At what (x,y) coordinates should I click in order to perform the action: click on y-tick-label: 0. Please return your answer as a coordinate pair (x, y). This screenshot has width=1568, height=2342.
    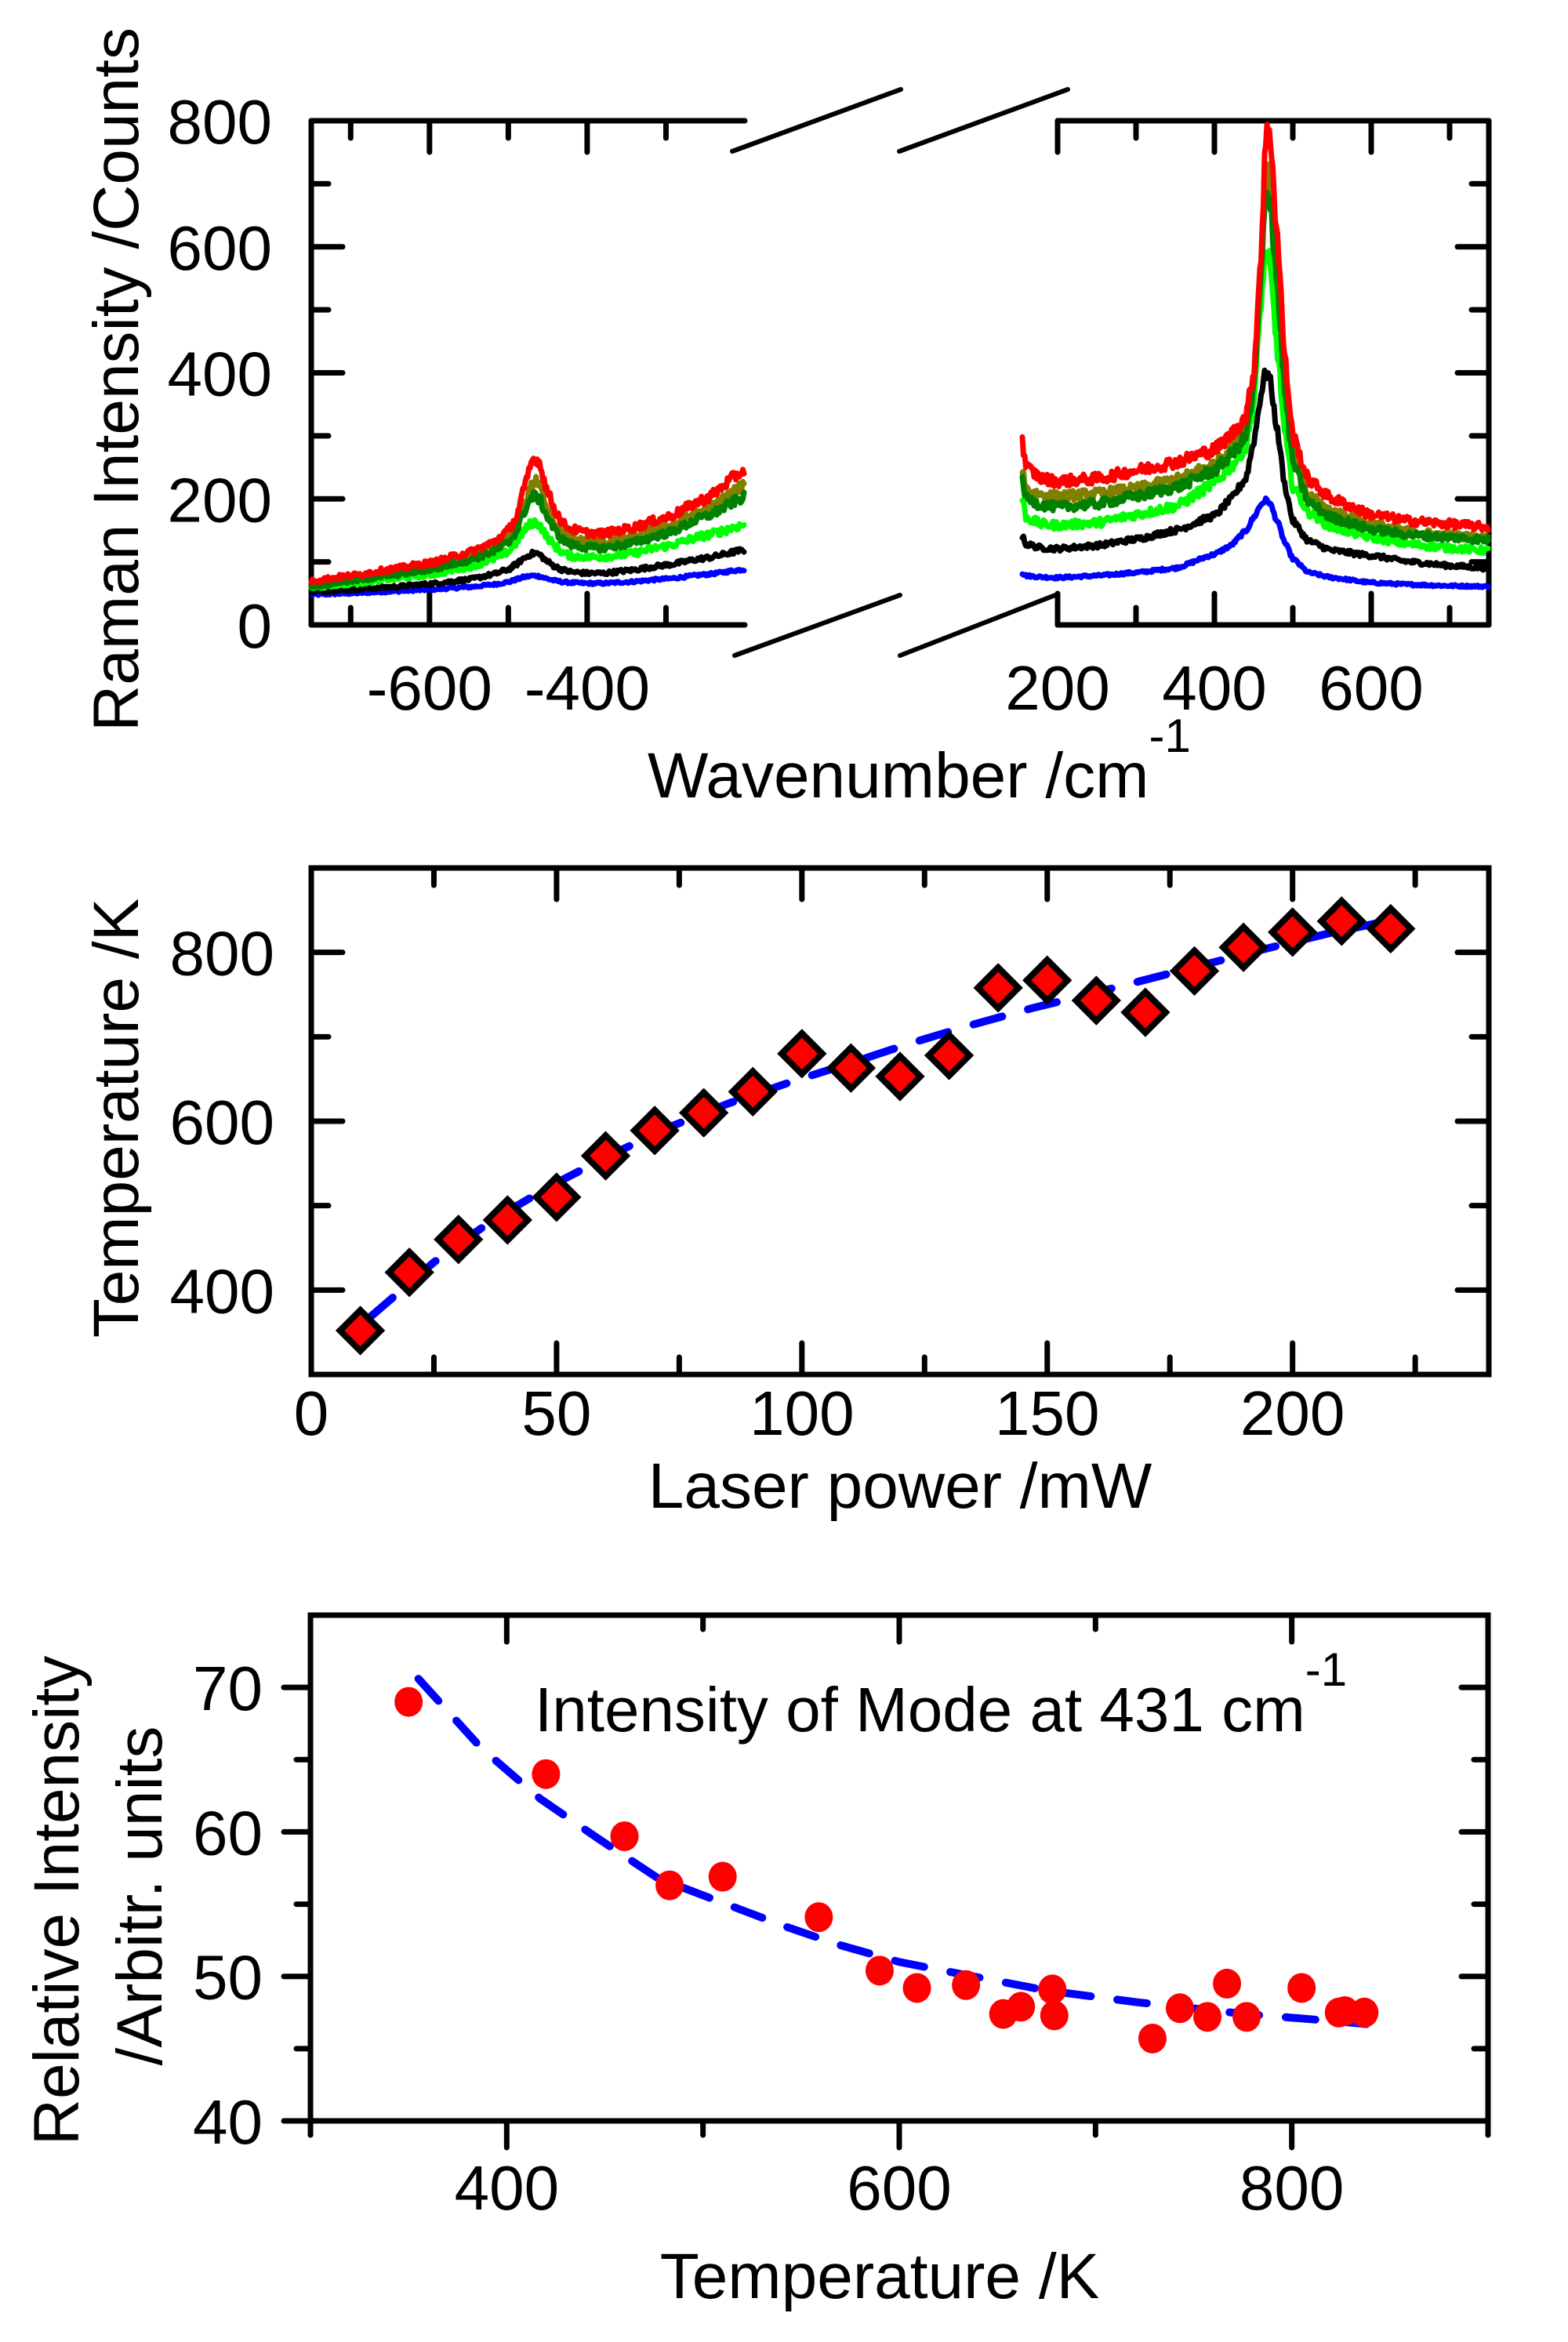
    Looking at the image, I should click on (255, 626).